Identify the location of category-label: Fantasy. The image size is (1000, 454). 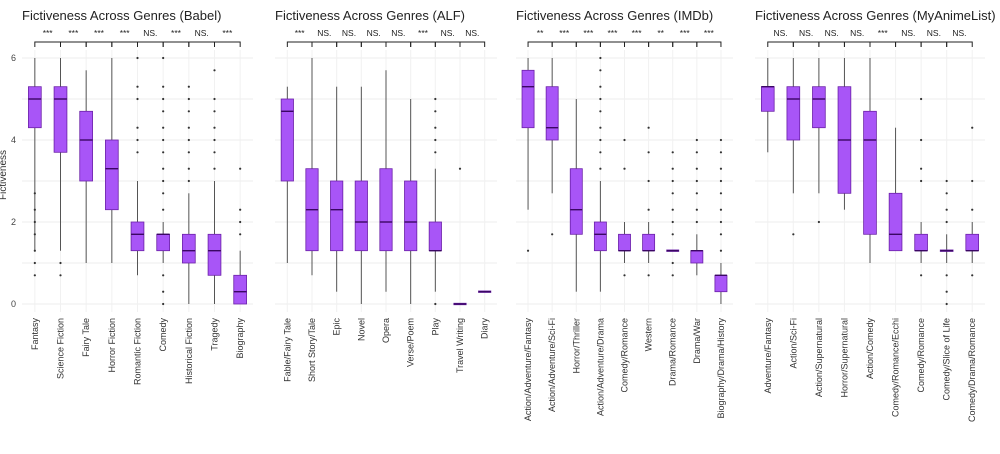
(35, 334).